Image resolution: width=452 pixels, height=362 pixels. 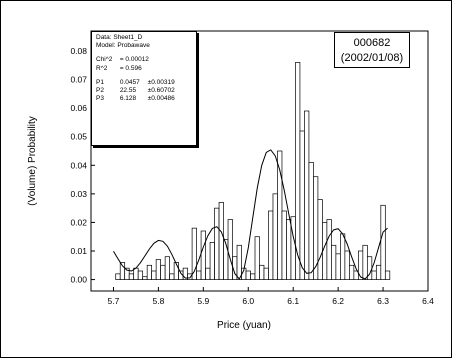 What do you see at coordinates (248, 301) in the screenshot?
I see `x-tick-label: 6.0` at bounding box center [248, 301].